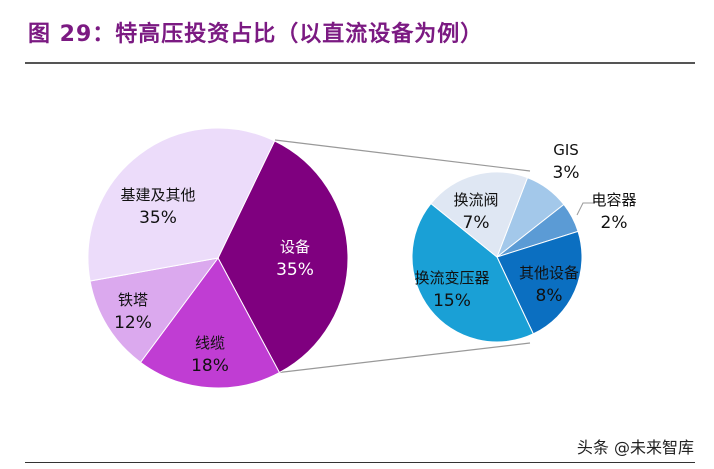 Image resolution: width=714 pixels, height=469 pixels. What do you see at coordinates (133, 323) in the screenshot?
I see `slice-value-label: 12%` at bounding box center [133, 323].